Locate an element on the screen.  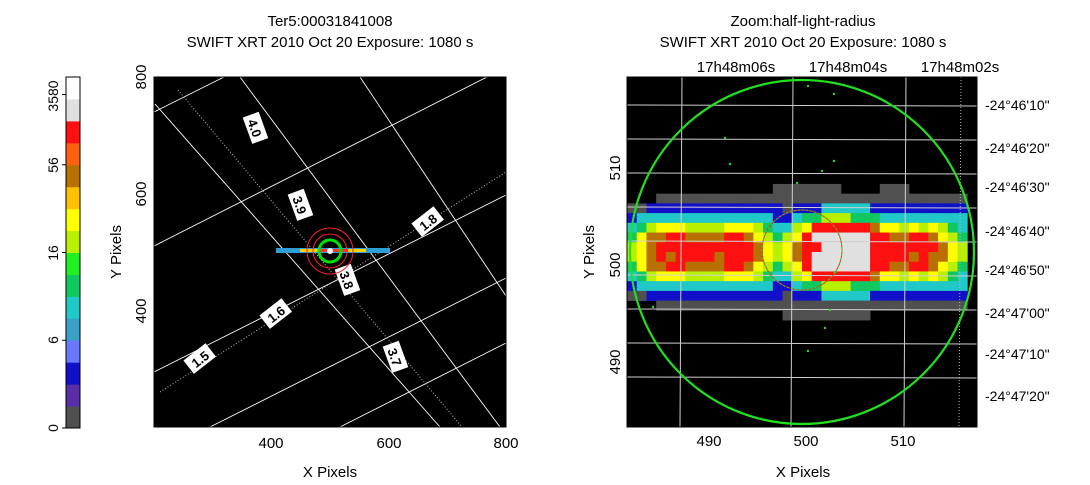
right-xtick-490: 490 is located at coordinates (708, 441).